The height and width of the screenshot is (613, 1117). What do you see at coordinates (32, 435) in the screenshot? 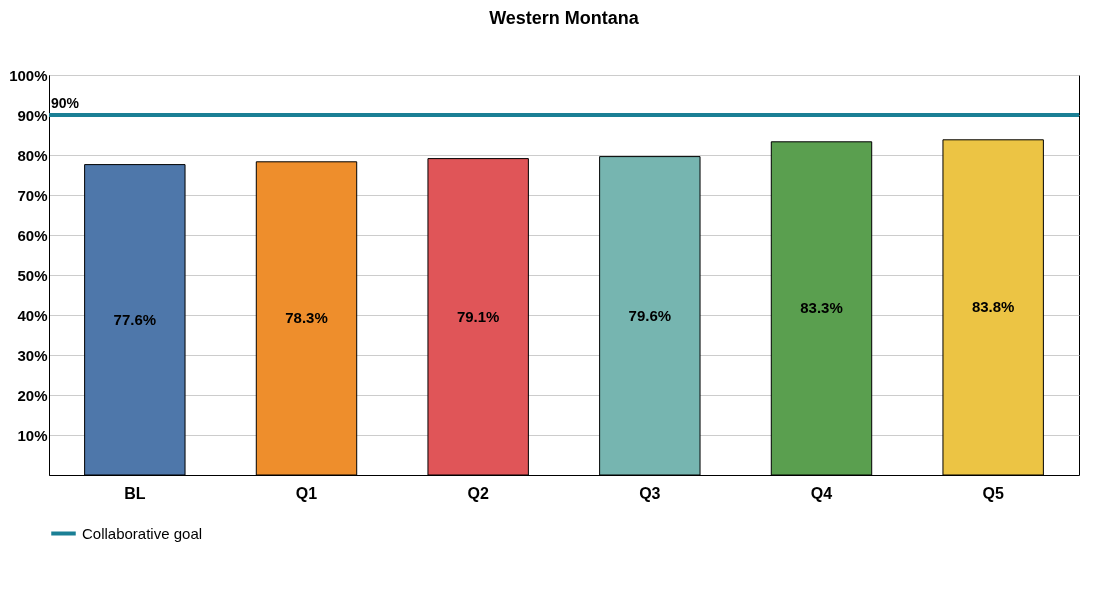
I see `y-tick-label: 10%` at bounding box center [32, 435].